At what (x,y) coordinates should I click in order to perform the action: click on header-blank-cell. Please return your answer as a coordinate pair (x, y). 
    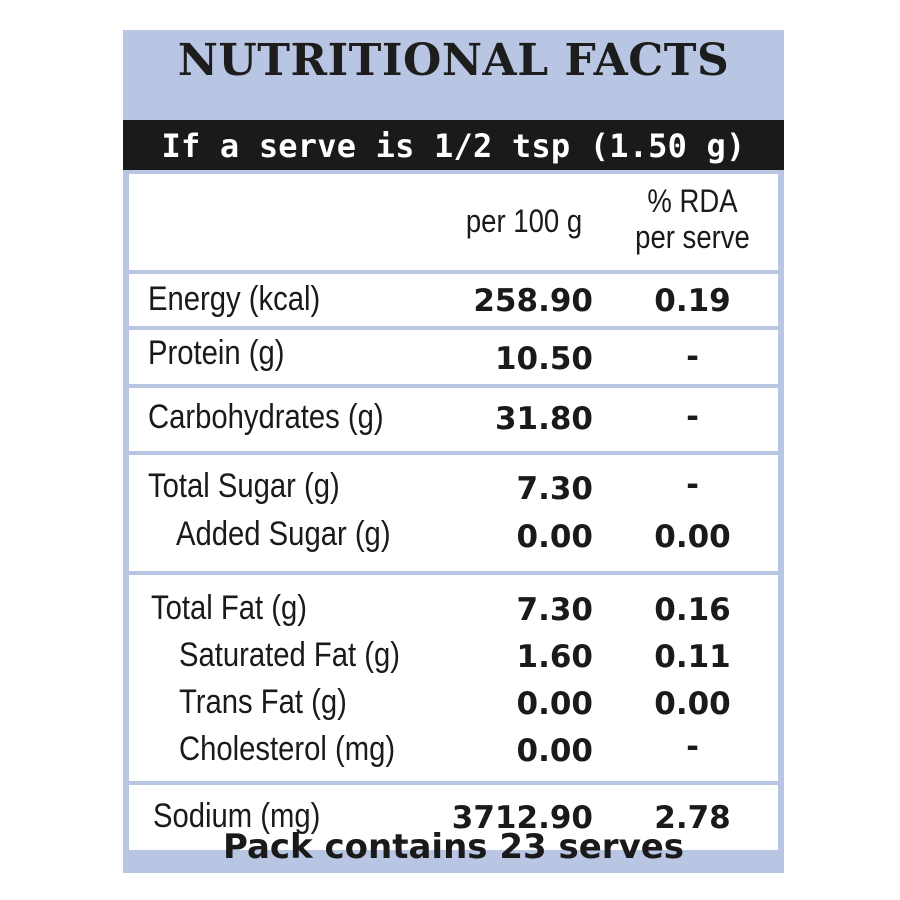
    Looking at the image, I should click on (284, 222).